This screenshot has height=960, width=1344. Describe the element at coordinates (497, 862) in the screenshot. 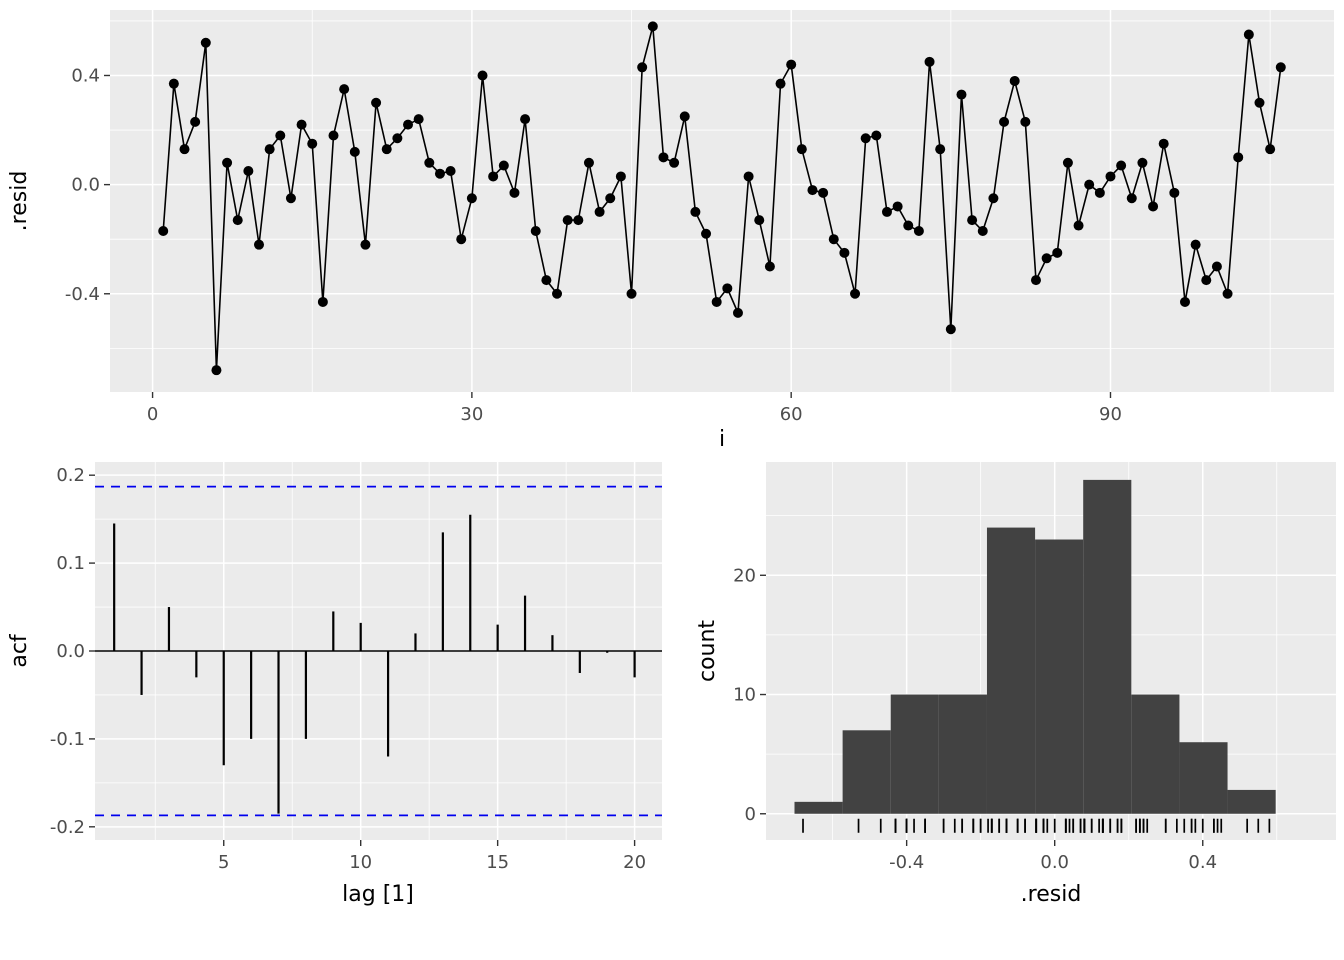

I see `svg-text: 15` at that location.